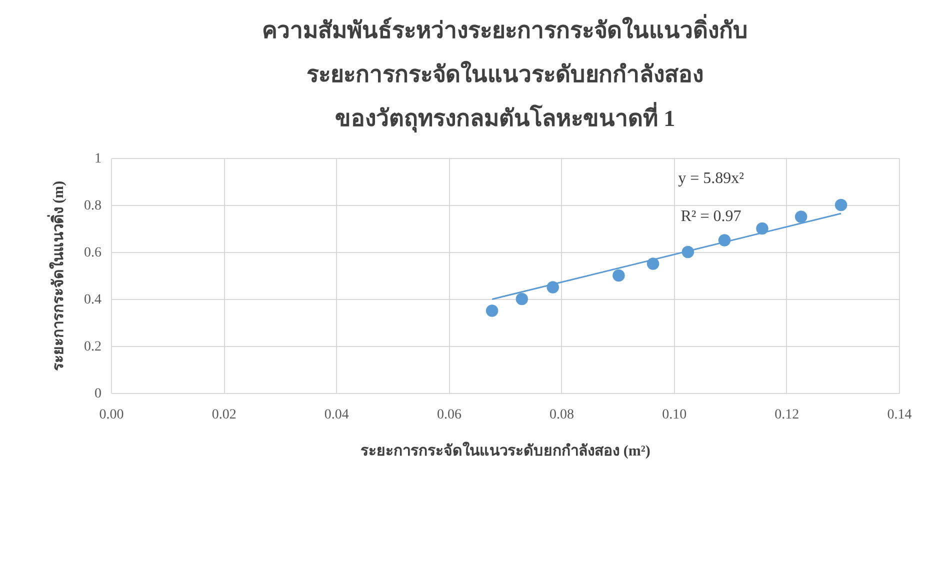 The width and height of the screenshot is (952, 581). Describe the element at coordinates (93, 347) in the screenshot. I see `y-tick-label: 0.2` at that location.